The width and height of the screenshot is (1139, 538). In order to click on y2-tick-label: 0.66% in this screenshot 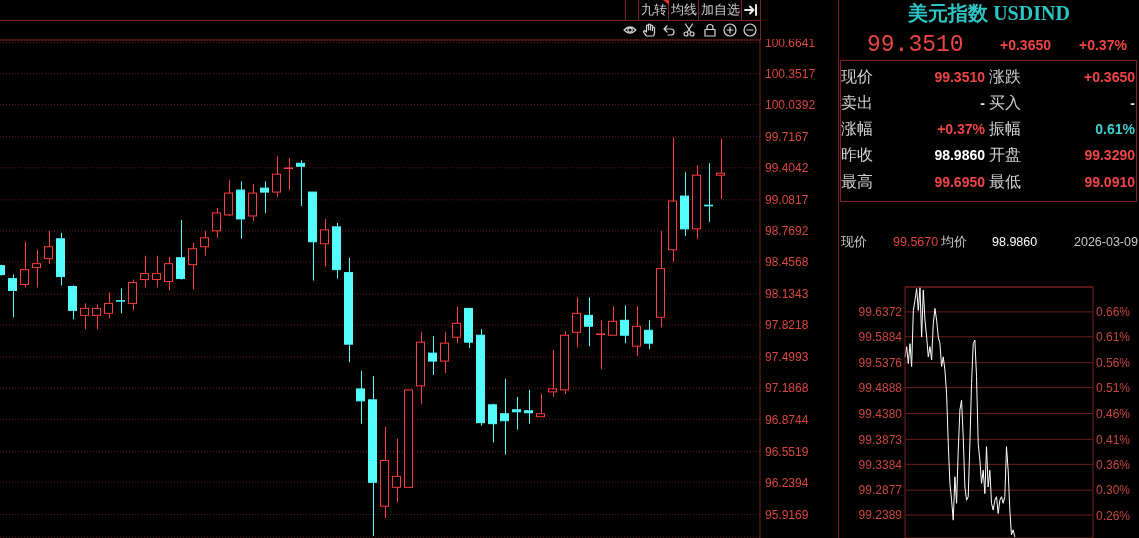, I will do `click(1113, 312)`.